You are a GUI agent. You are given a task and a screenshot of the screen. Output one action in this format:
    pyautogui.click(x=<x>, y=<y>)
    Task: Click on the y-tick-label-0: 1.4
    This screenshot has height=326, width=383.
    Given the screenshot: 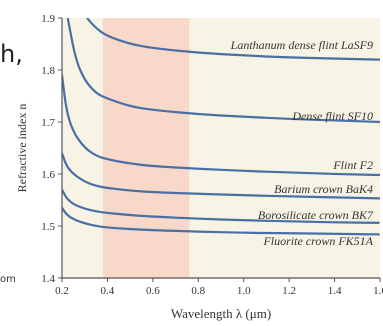 What is the action you would take?
    pyautogui.click(x=48, y=279)
    